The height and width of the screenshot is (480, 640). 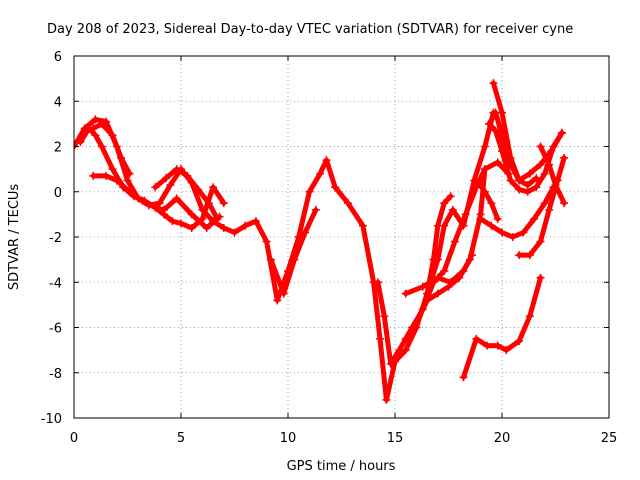 I want to click on x-tick-label: 5, so click(x=181, y=438).